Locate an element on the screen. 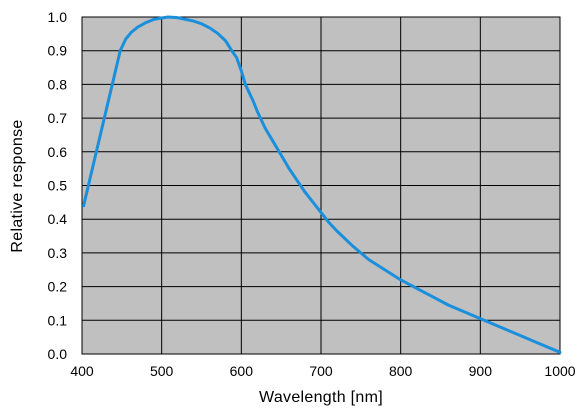 The height and width of the screenshot is (410, 583). y-tick-label: 0.6 is located at coordinates (58, 152).